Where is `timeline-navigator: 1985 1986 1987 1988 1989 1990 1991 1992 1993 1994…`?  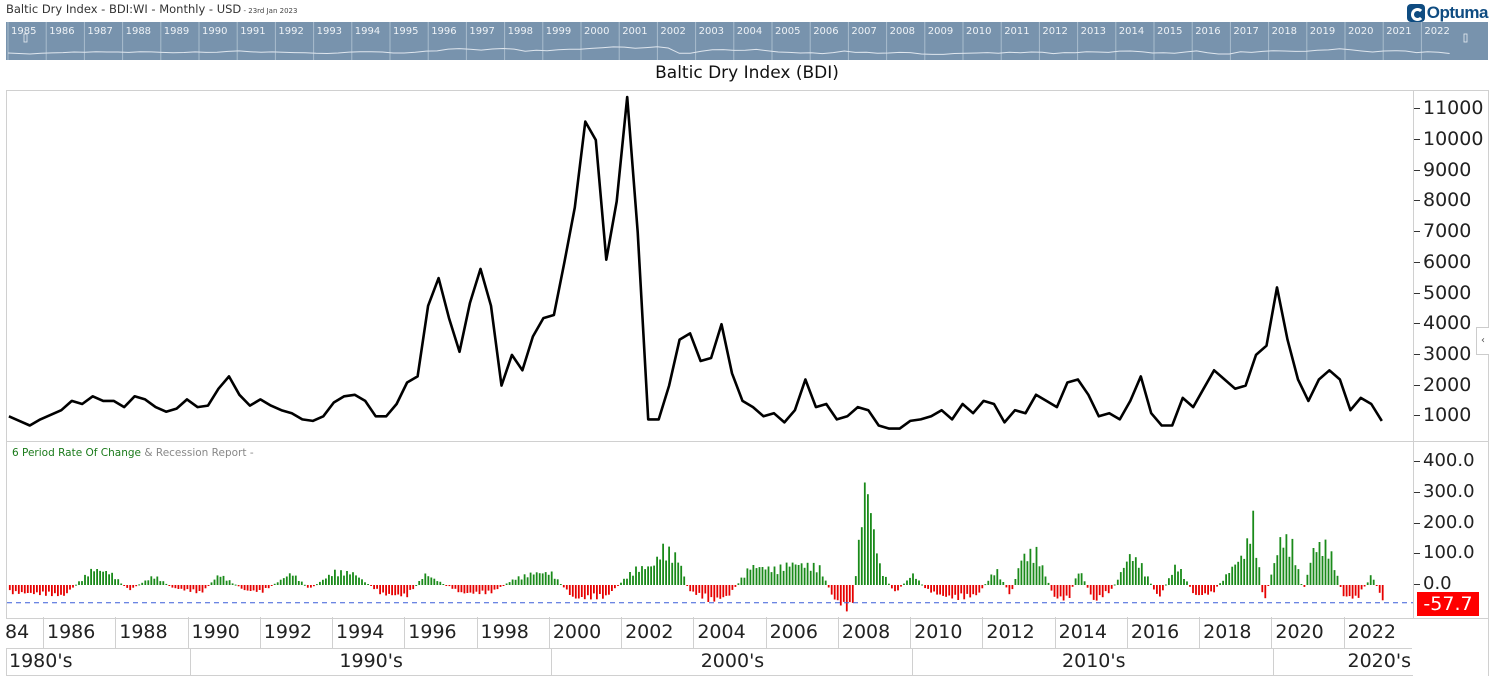
timeline-navigator: 1985 1986 1987 1988 1989 1990 1991 1992 1993 1994… is located at coordinates (747, 41).